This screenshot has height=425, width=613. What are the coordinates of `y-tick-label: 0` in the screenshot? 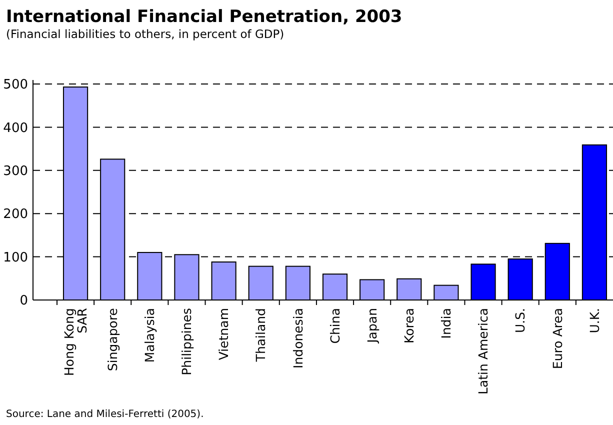 It's located at (24, 301).